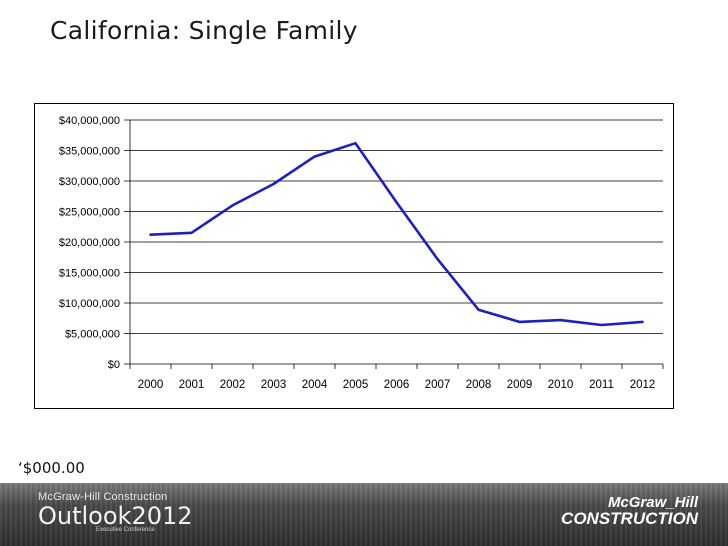  I want to click on company-logo: McGraw_Hill CONSTRUCTION, so click(629, 511).